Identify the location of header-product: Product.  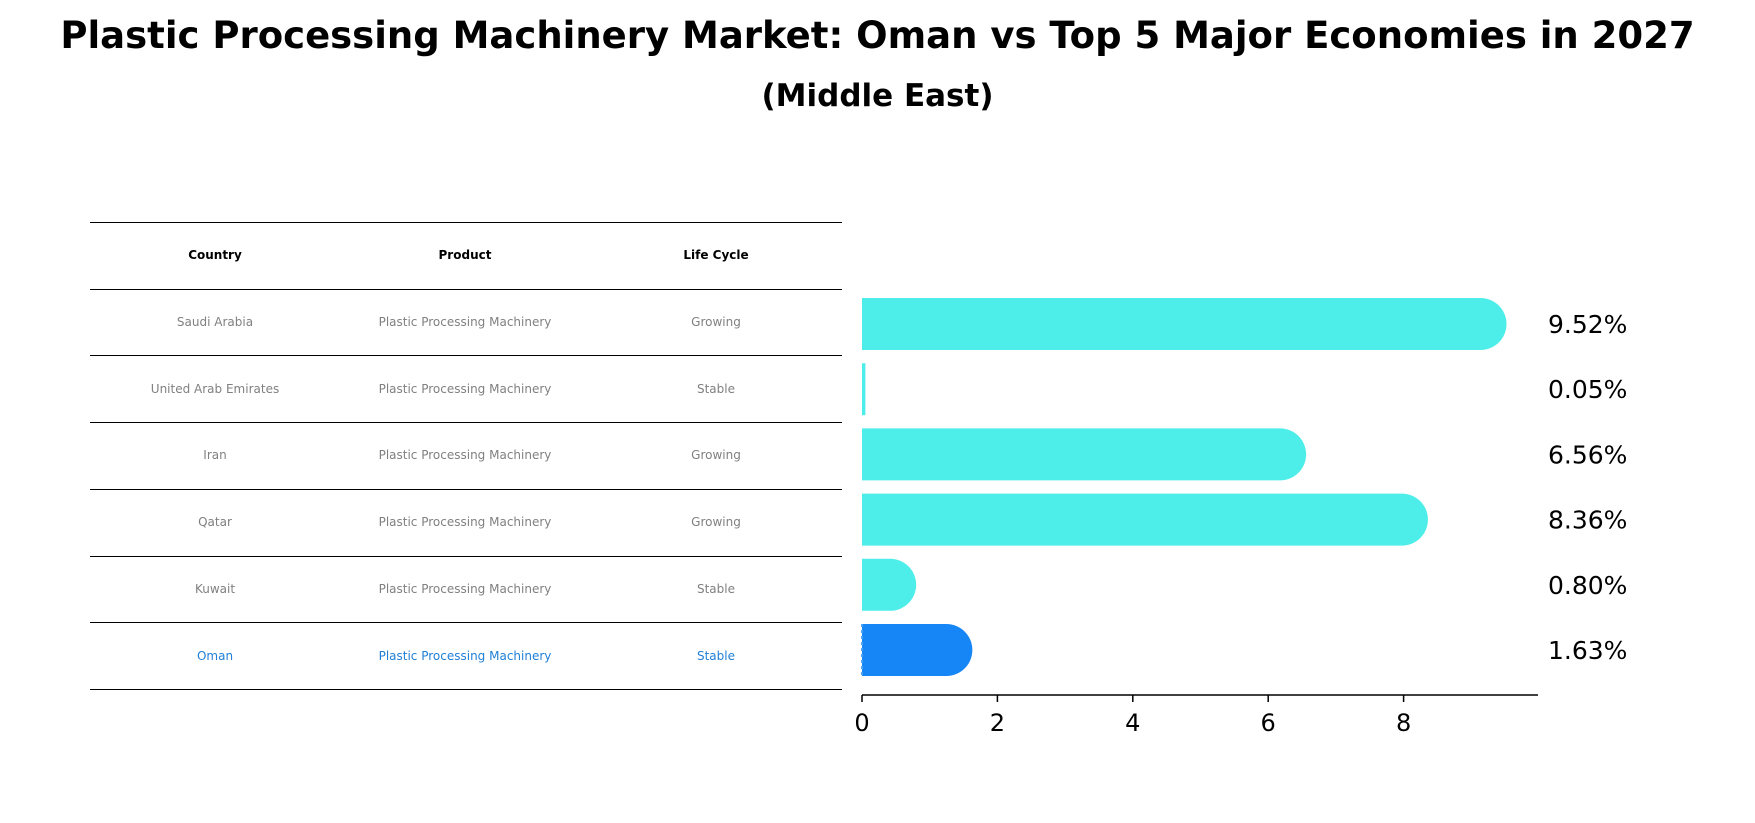
(465, 255).